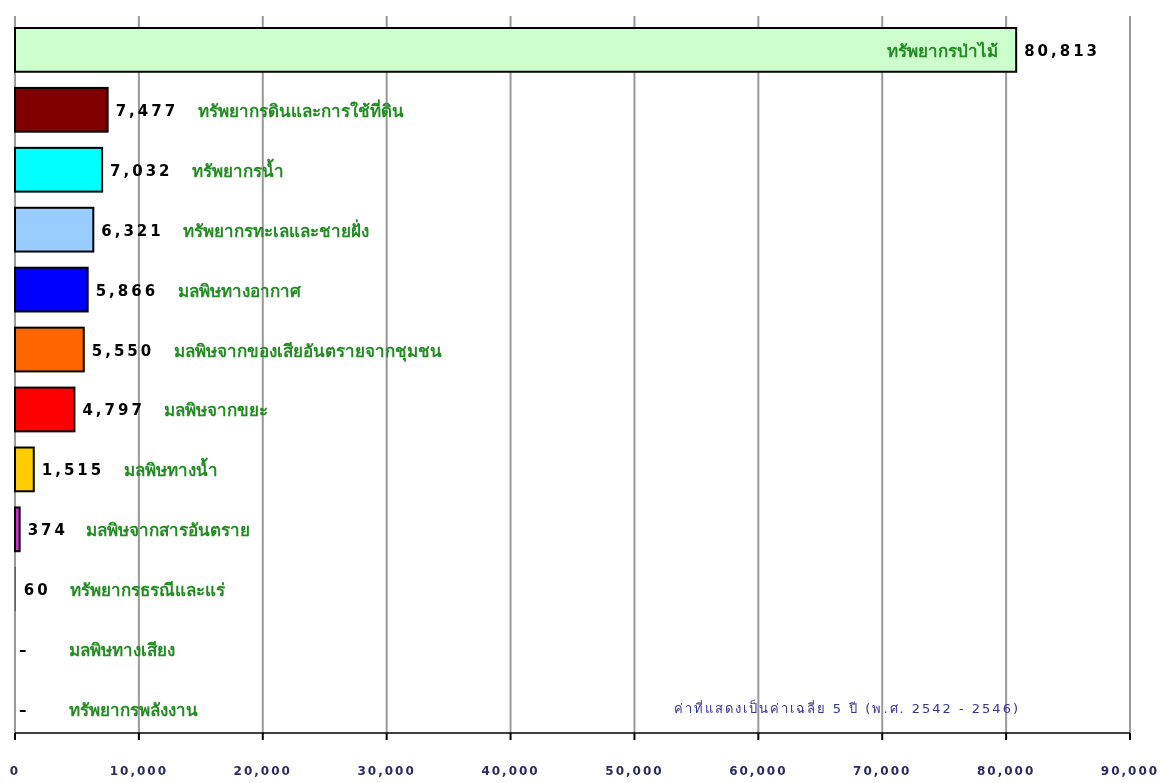 The image size is (1170, 783). I want to click on data-label: 5,866, so click(127, 290).